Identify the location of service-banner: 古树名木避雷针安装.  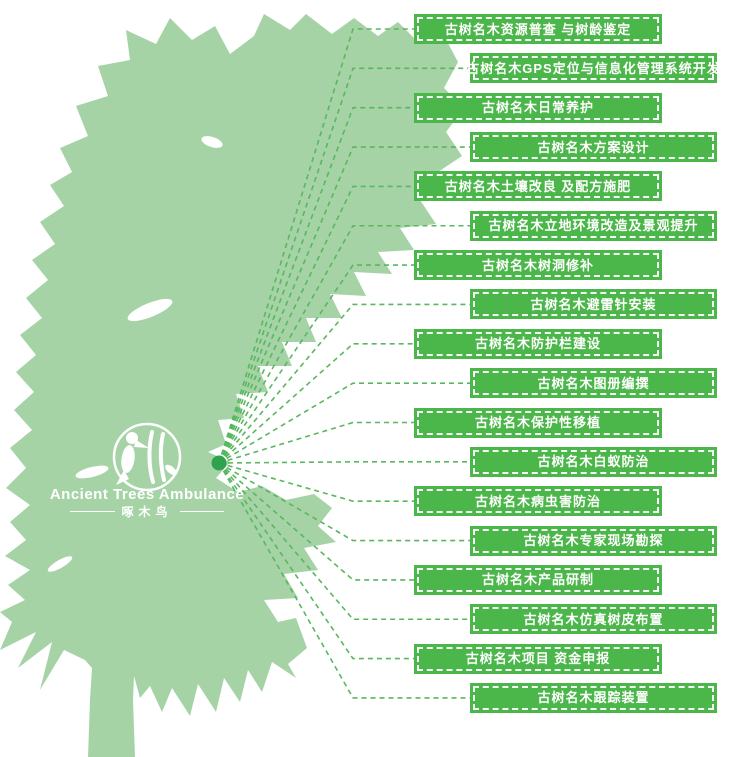
(593, 304).